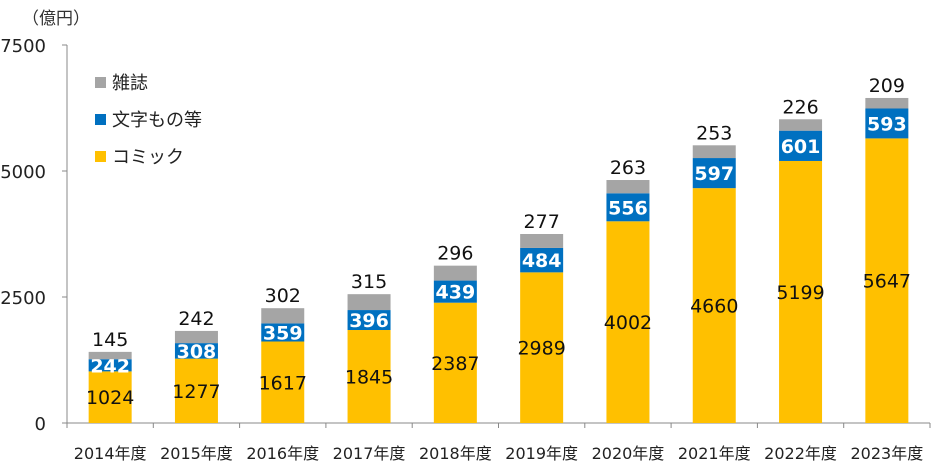 The image size is (944, 476). What do you see at coordinates (110, 340) in the screenshot?
I see `data-label: 145` at bounding box center [110, 340].